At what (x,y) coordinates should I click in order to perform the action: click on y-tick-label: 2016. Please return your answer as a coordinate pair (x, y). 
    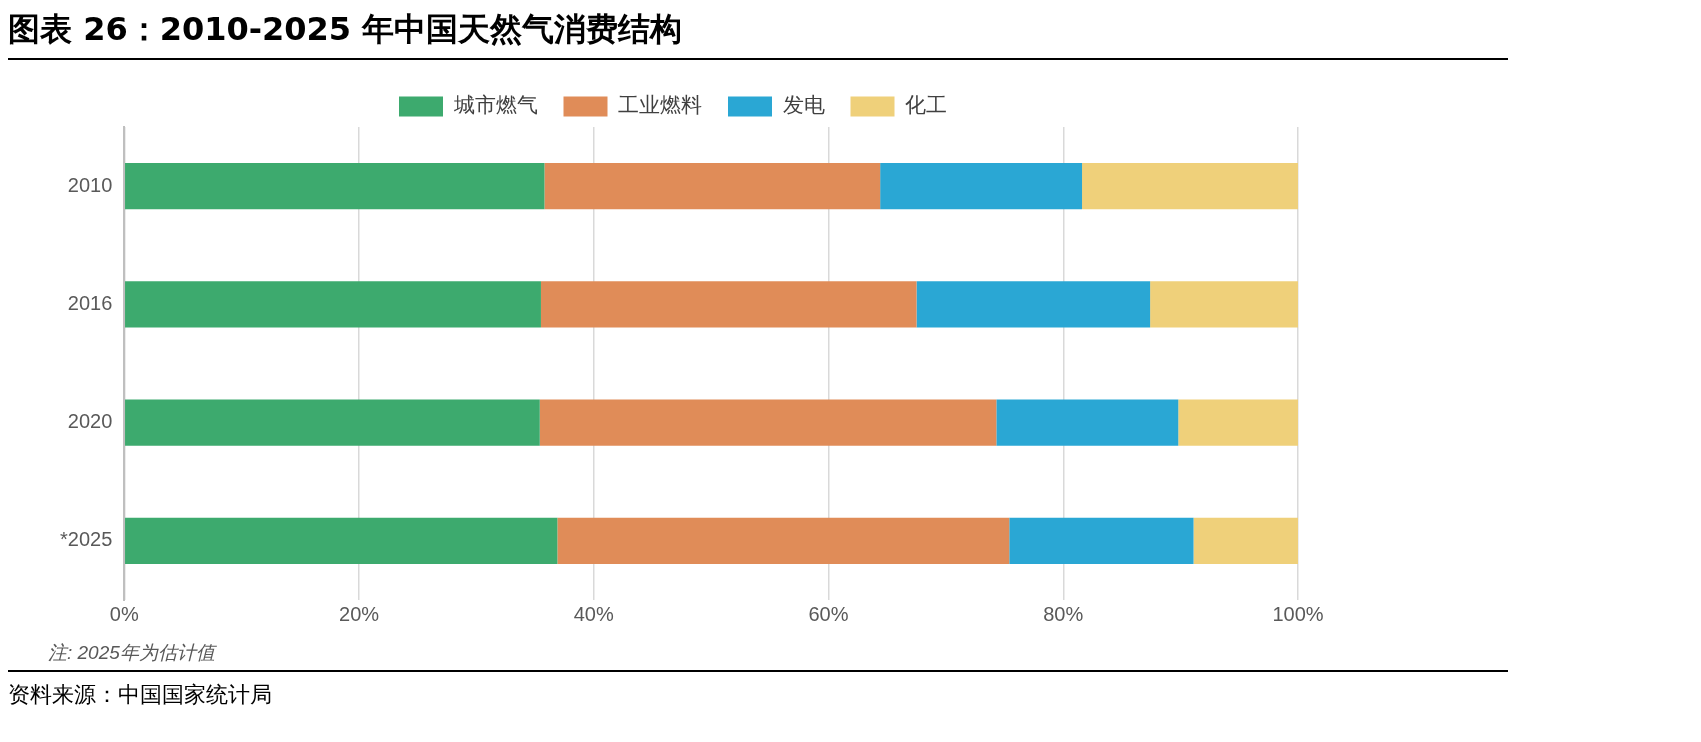
    Looking at the image, I should click on (90, 302).